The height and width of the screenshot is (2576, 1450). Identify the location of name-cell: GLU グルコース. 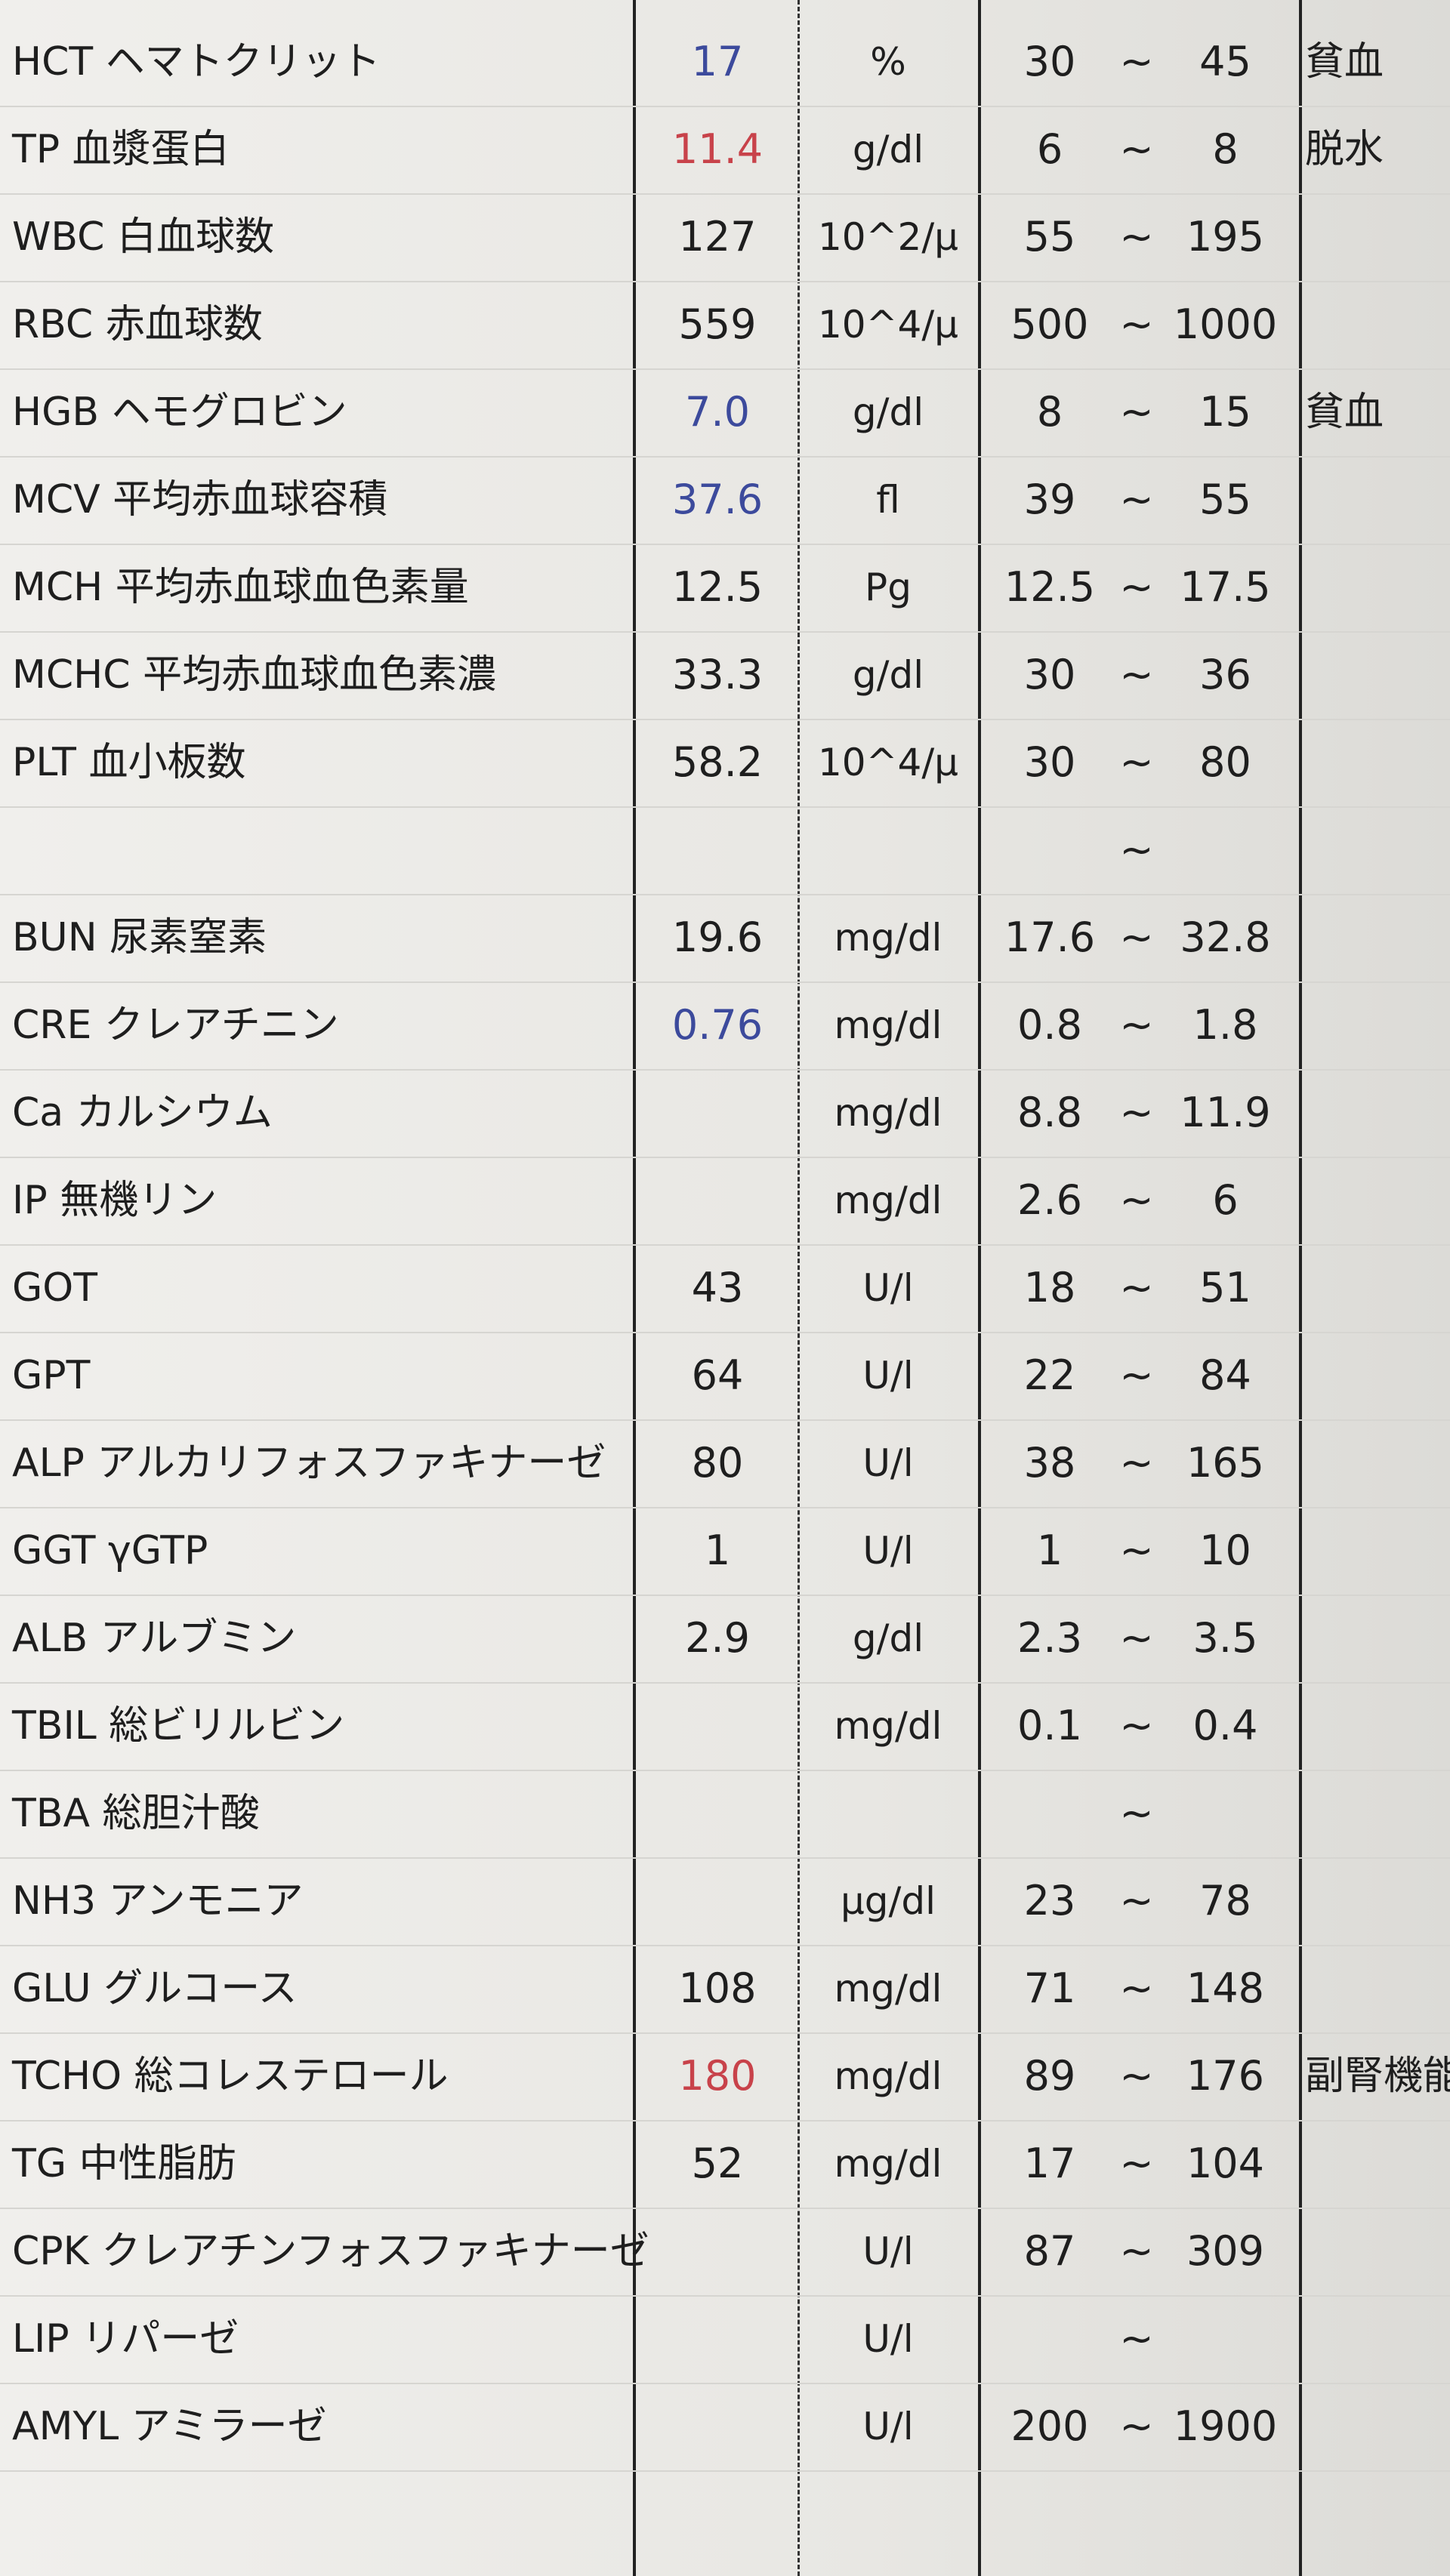
(155, 1989).